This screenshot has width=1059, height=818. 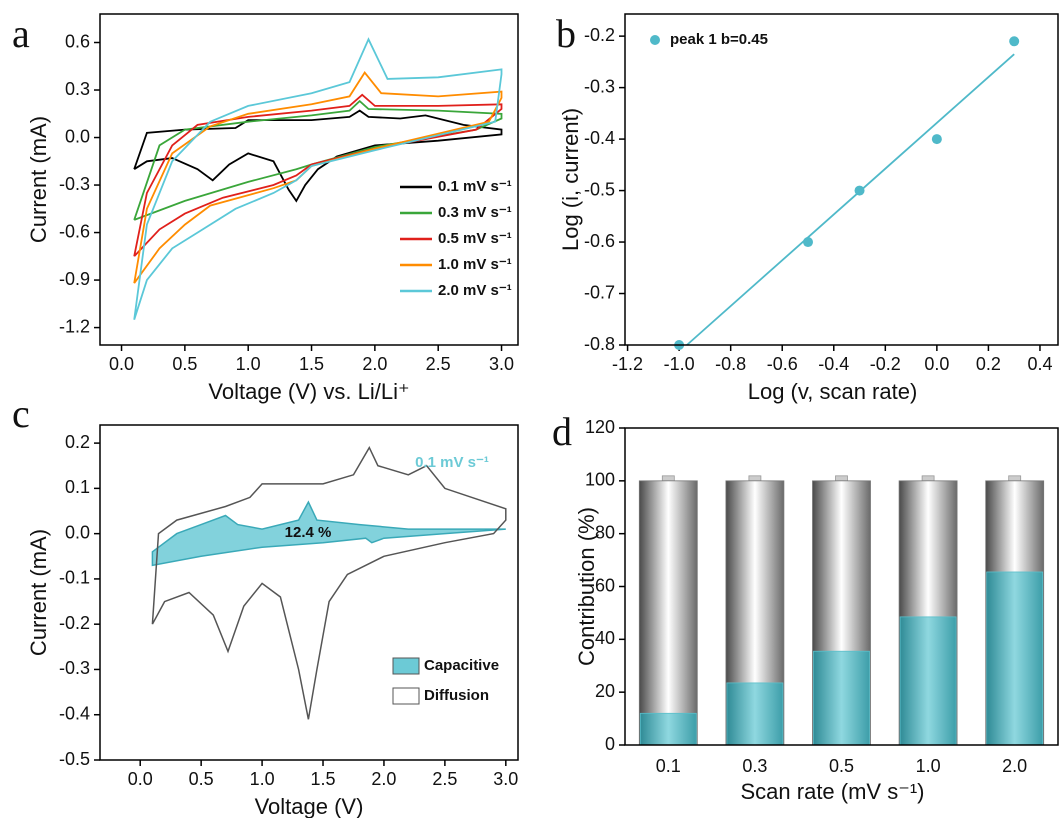 What do you see at coordinates (1039, 364) in the screenshot?
I see `x-tick-label: 0.4` at bounding box center [1039, 364].